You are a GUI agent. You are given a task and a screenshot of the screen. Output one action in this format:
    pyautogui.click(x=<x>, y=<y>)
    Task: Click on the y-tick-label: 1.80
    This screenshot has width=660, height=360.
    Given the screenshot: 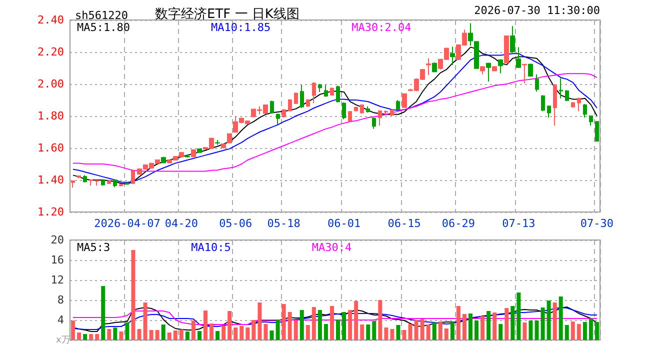 What is the action you would take?
    pyautogui.click(x=51, y=116)
    